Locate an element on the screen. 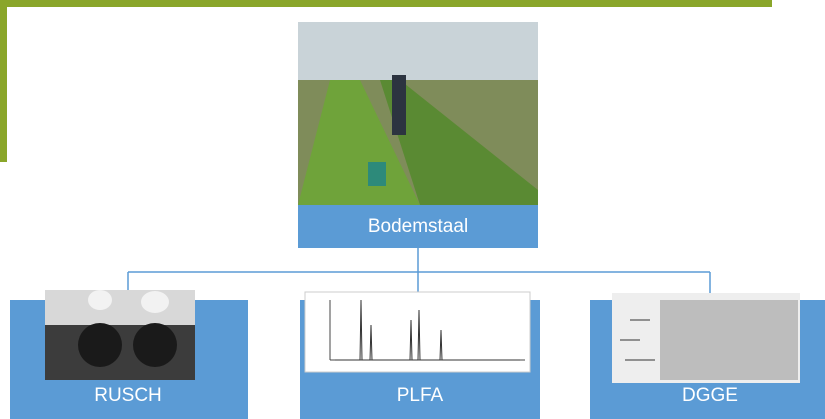 The height and width of the screenshot is (419, 825). connectors is located at coordinates (419, 274).